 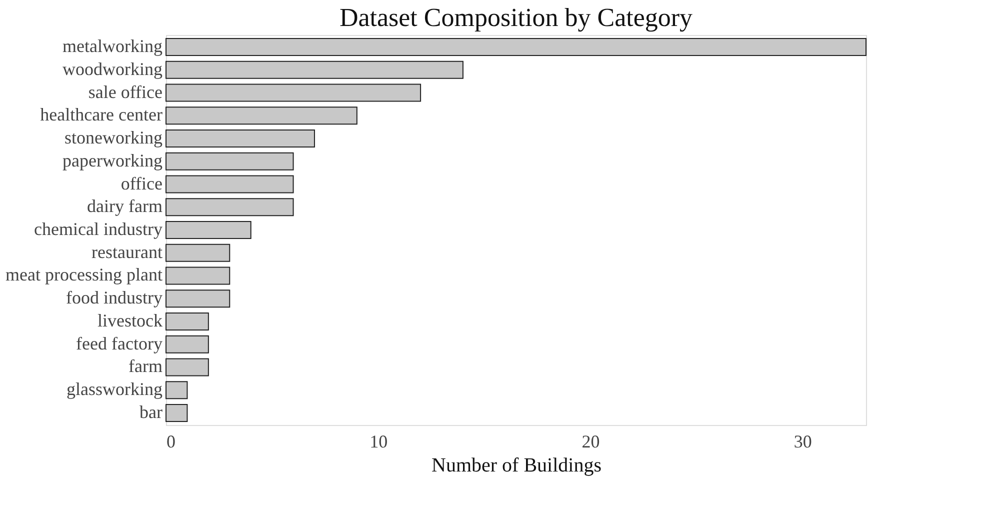 What do you see at coordinates (112, 68) in the screenshot?
I see `y-tick-label: woodworking` at bounding box center [112, 68].